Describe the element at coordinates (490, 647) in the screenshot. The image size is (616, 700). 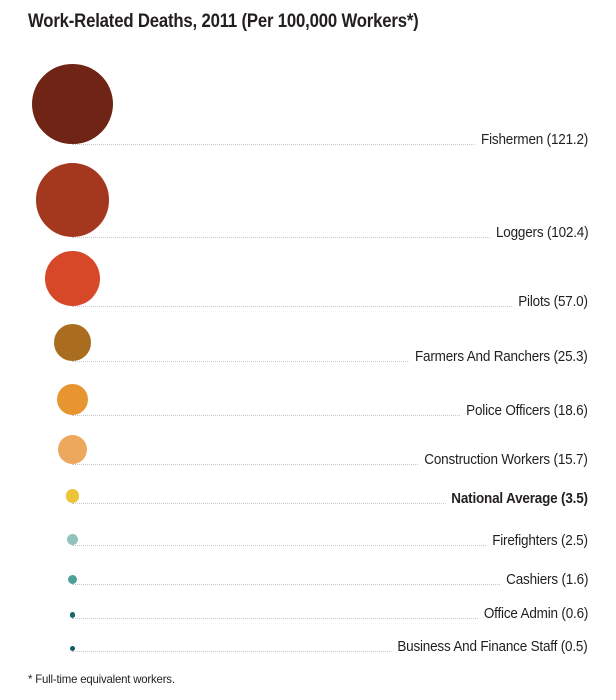
I see `bubble-label: Business And Finance Staff (0.5)` at that location.